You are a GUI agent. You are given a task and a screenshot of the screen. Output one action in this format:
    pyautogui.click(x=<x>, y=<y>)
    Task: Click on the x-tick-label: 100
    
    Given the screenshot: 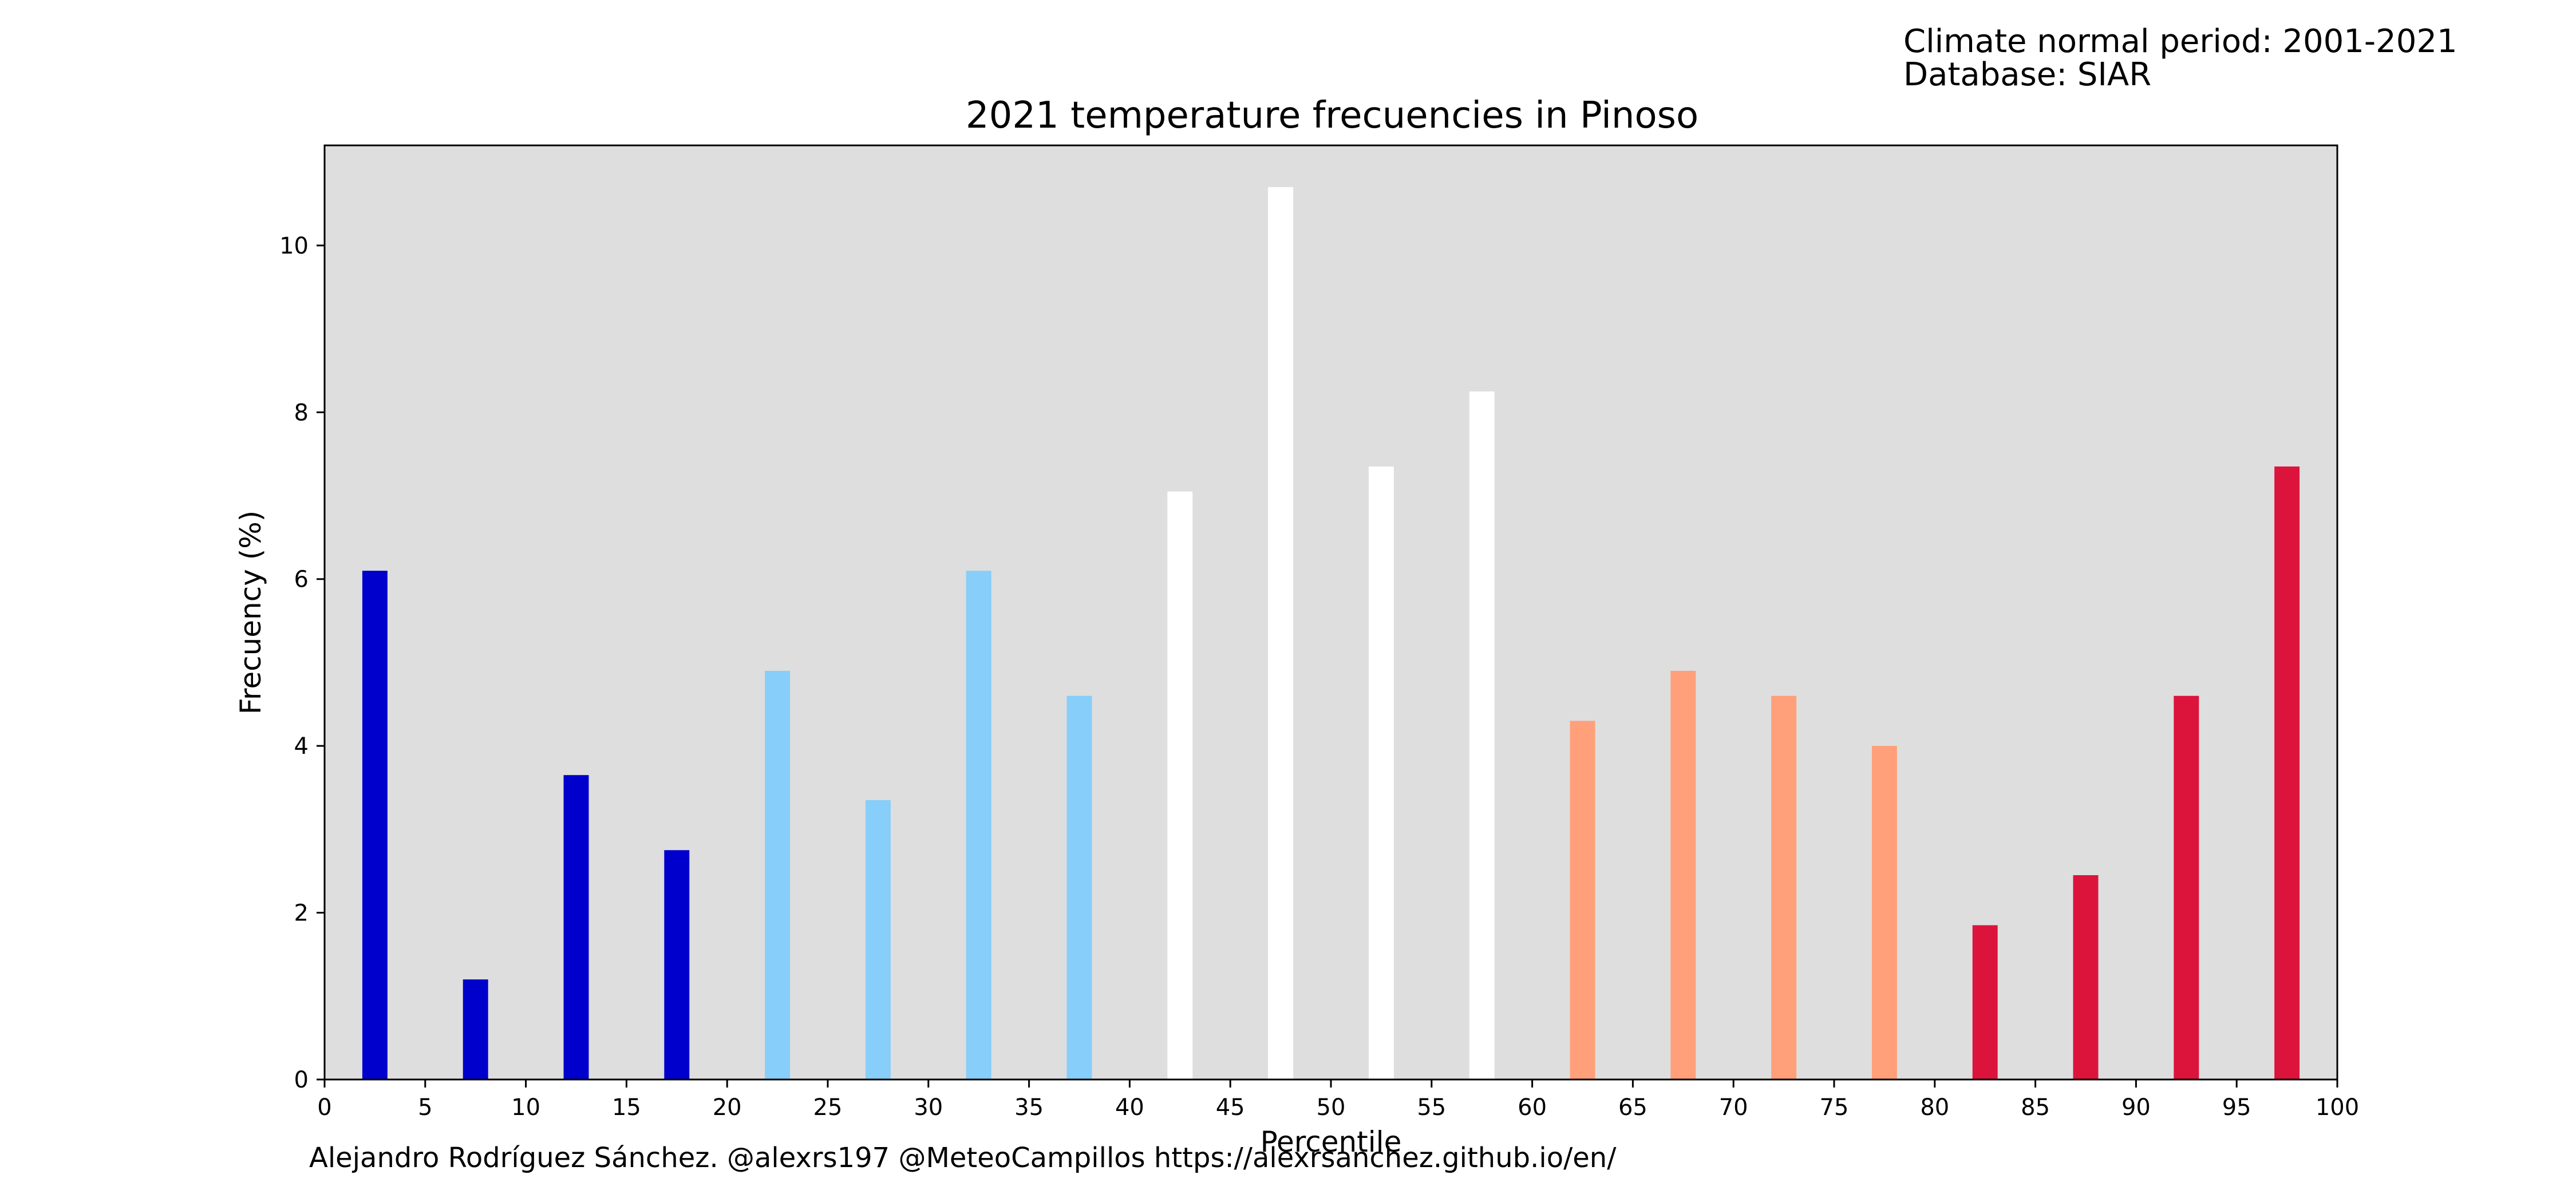 What is the action you would take?
    pyautogui.click(x=2337, y=1108)
    